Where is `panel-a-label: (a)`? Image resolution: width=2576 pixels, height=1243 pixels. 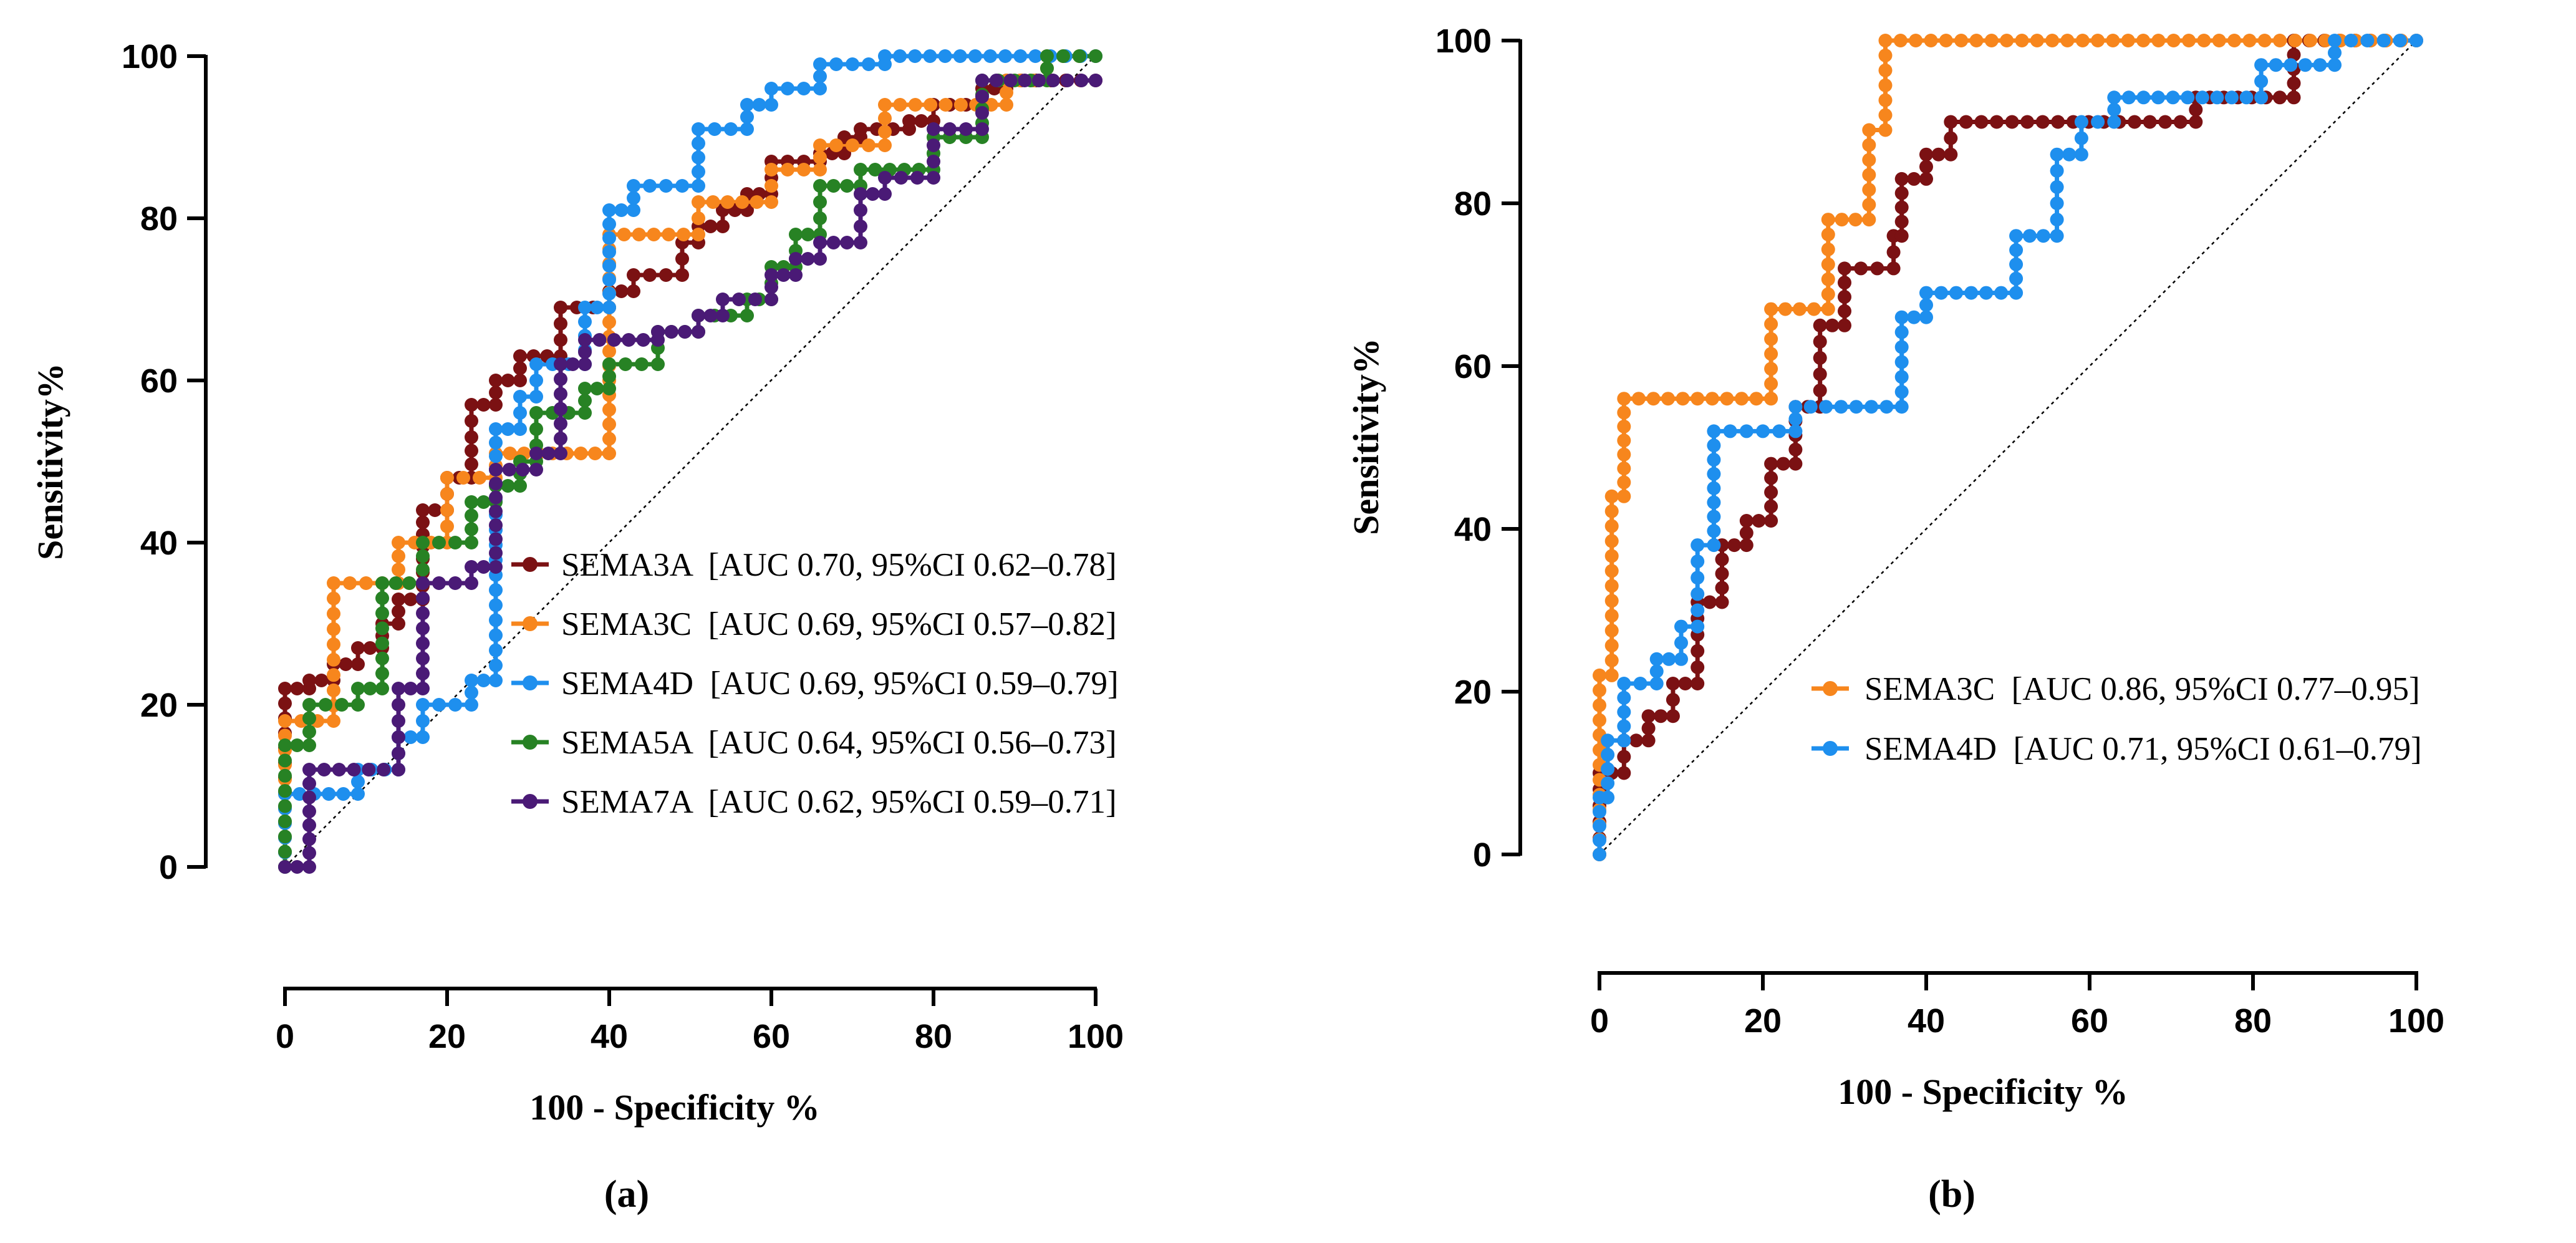 panel-a-label: (a) is located at coordinates (626, 1194).